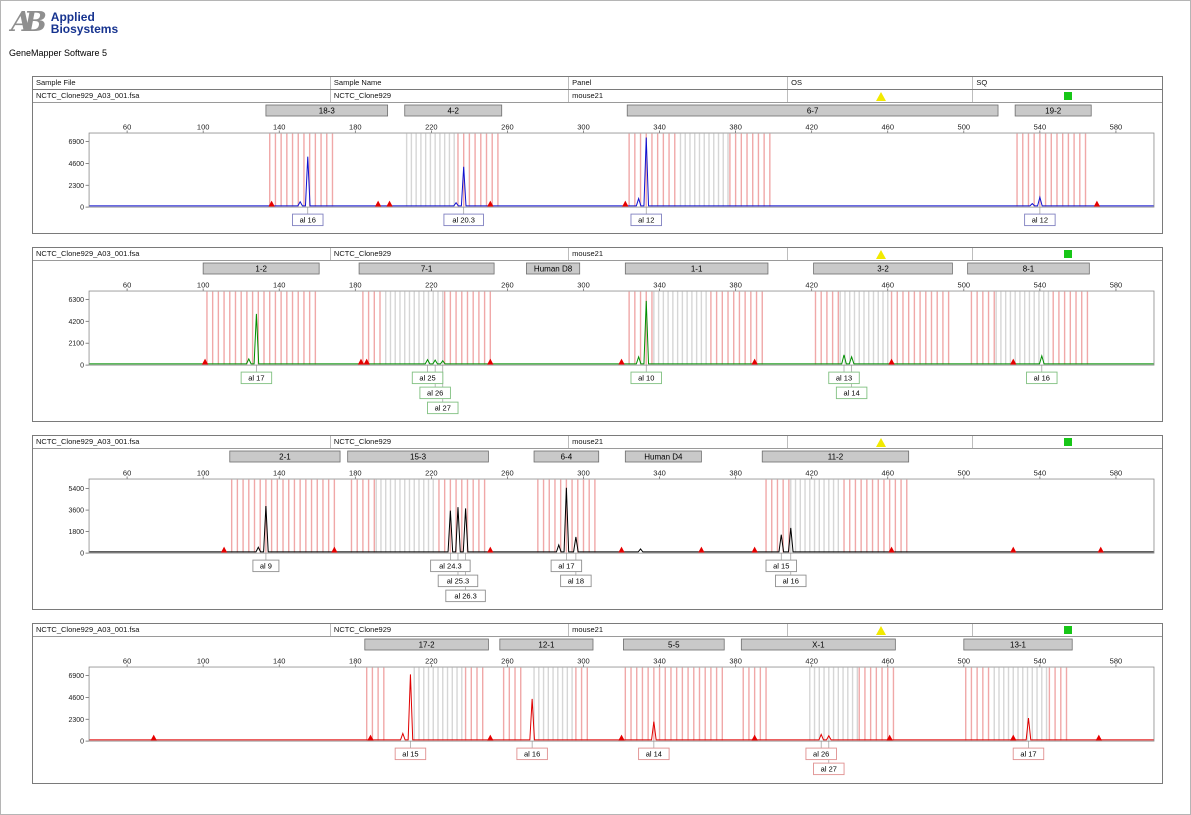 The height and width of the screenshot is (815, 1191). What do you see at coordinates (621, 170) in the screenshot?
I see `plot-area` at bounding box center [621, 170].